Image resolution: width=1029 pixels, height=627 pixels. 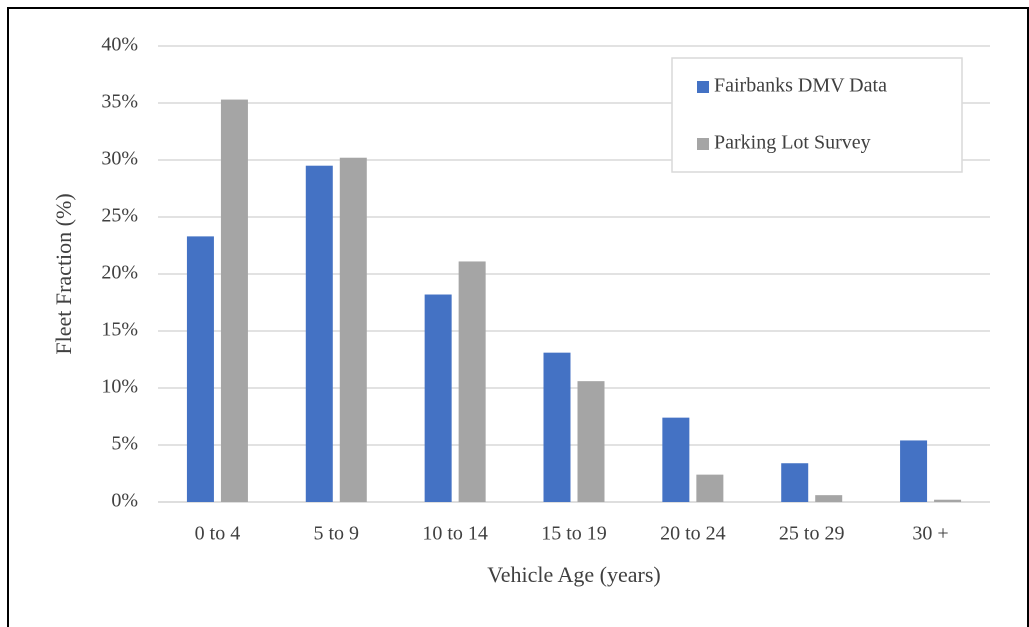 I want to click on x-tick-label: 30 +, so click(x=930, y=534).